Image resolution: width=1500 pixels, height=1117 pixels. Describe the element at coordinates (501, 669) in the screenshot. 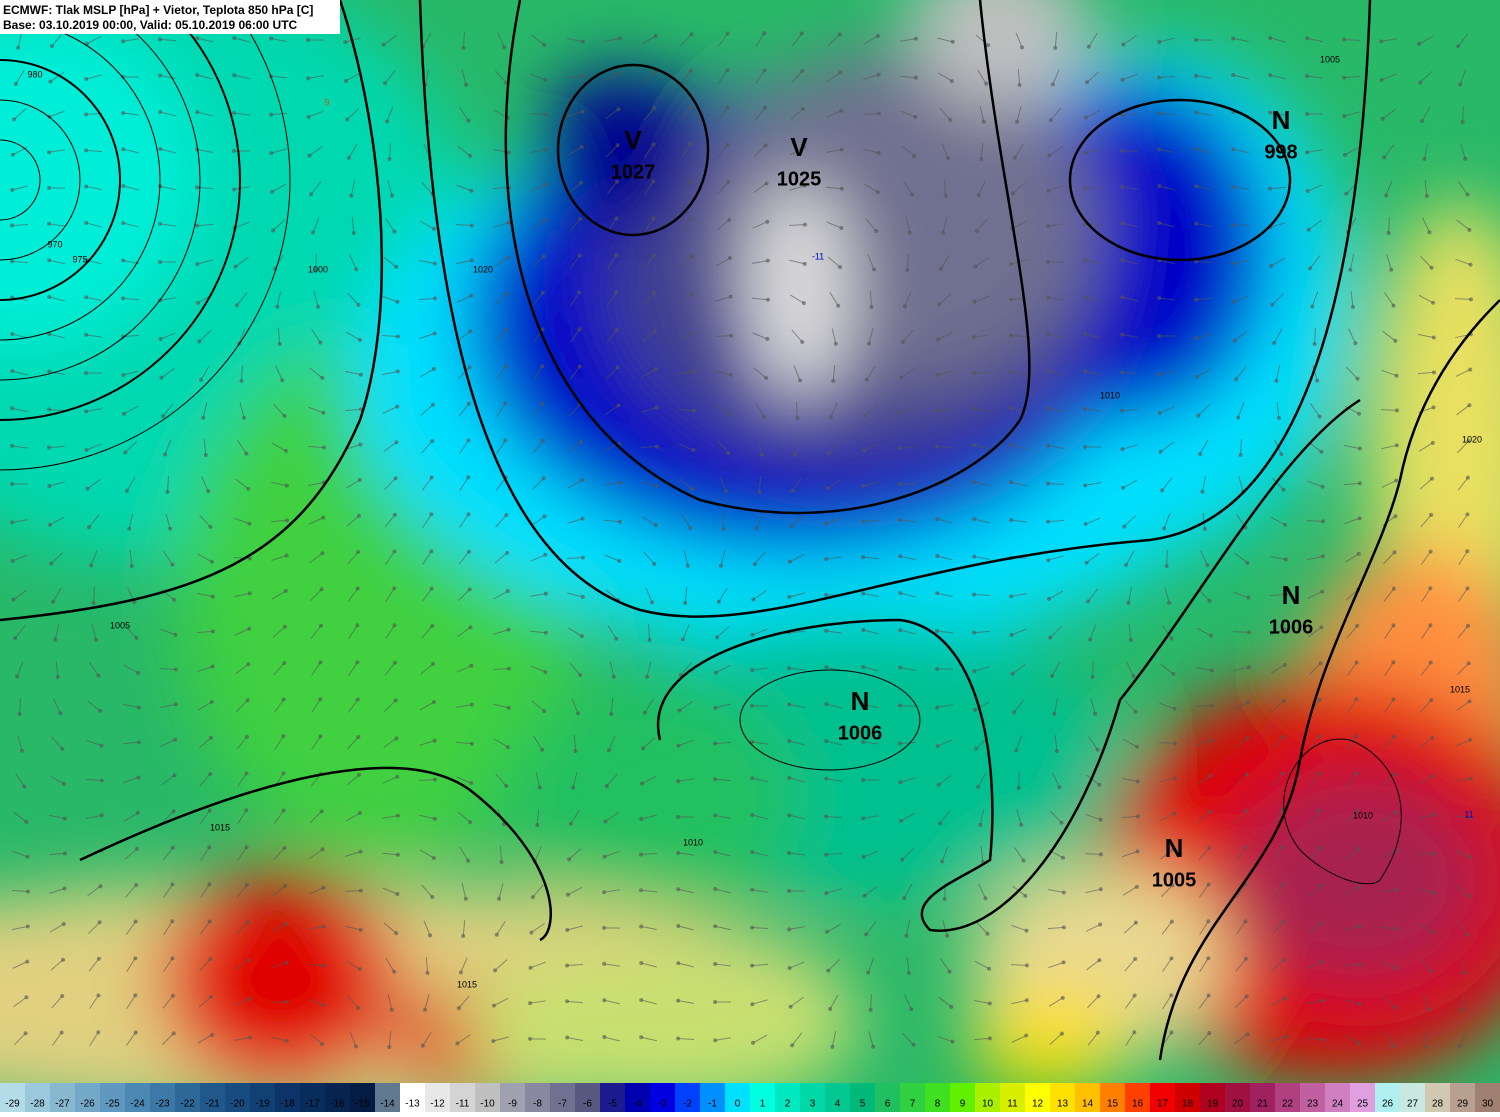

I see `wind-arrow` at that location.